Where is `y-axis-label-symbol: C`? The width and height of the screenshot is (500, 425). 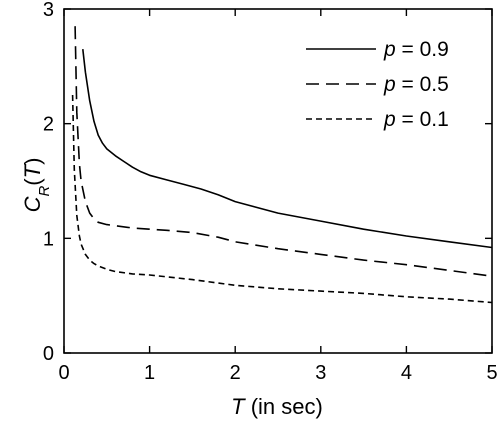
y-axis-label-symbol: C is located at coordinates (32, 204).